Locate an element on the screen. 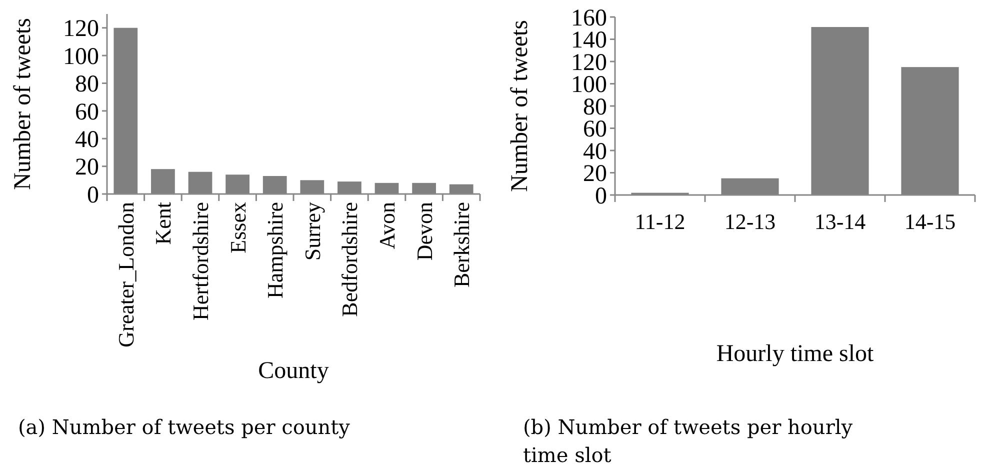 The height and width of the screenshot is (468, 982). x-tick-label: Surrey is located at coordinates (312, 231).